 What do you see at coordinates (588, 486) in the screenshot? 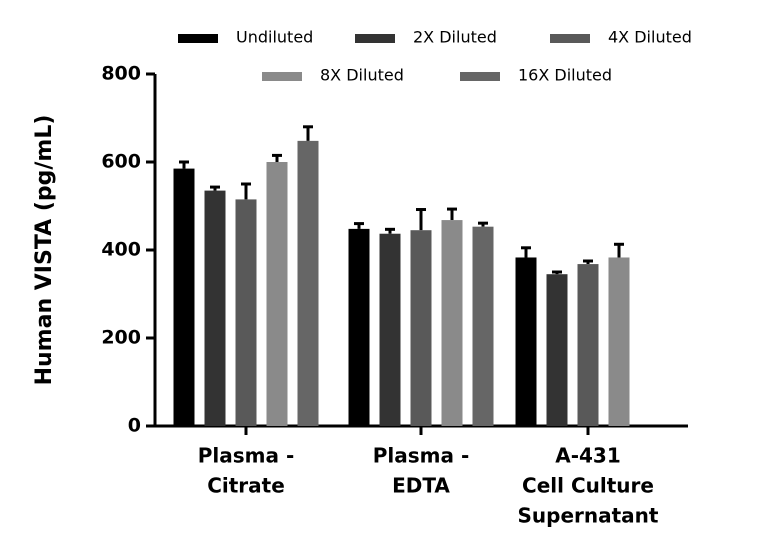
I see `x-tick-label: Cell Culture` at bounding box center [588, 486].